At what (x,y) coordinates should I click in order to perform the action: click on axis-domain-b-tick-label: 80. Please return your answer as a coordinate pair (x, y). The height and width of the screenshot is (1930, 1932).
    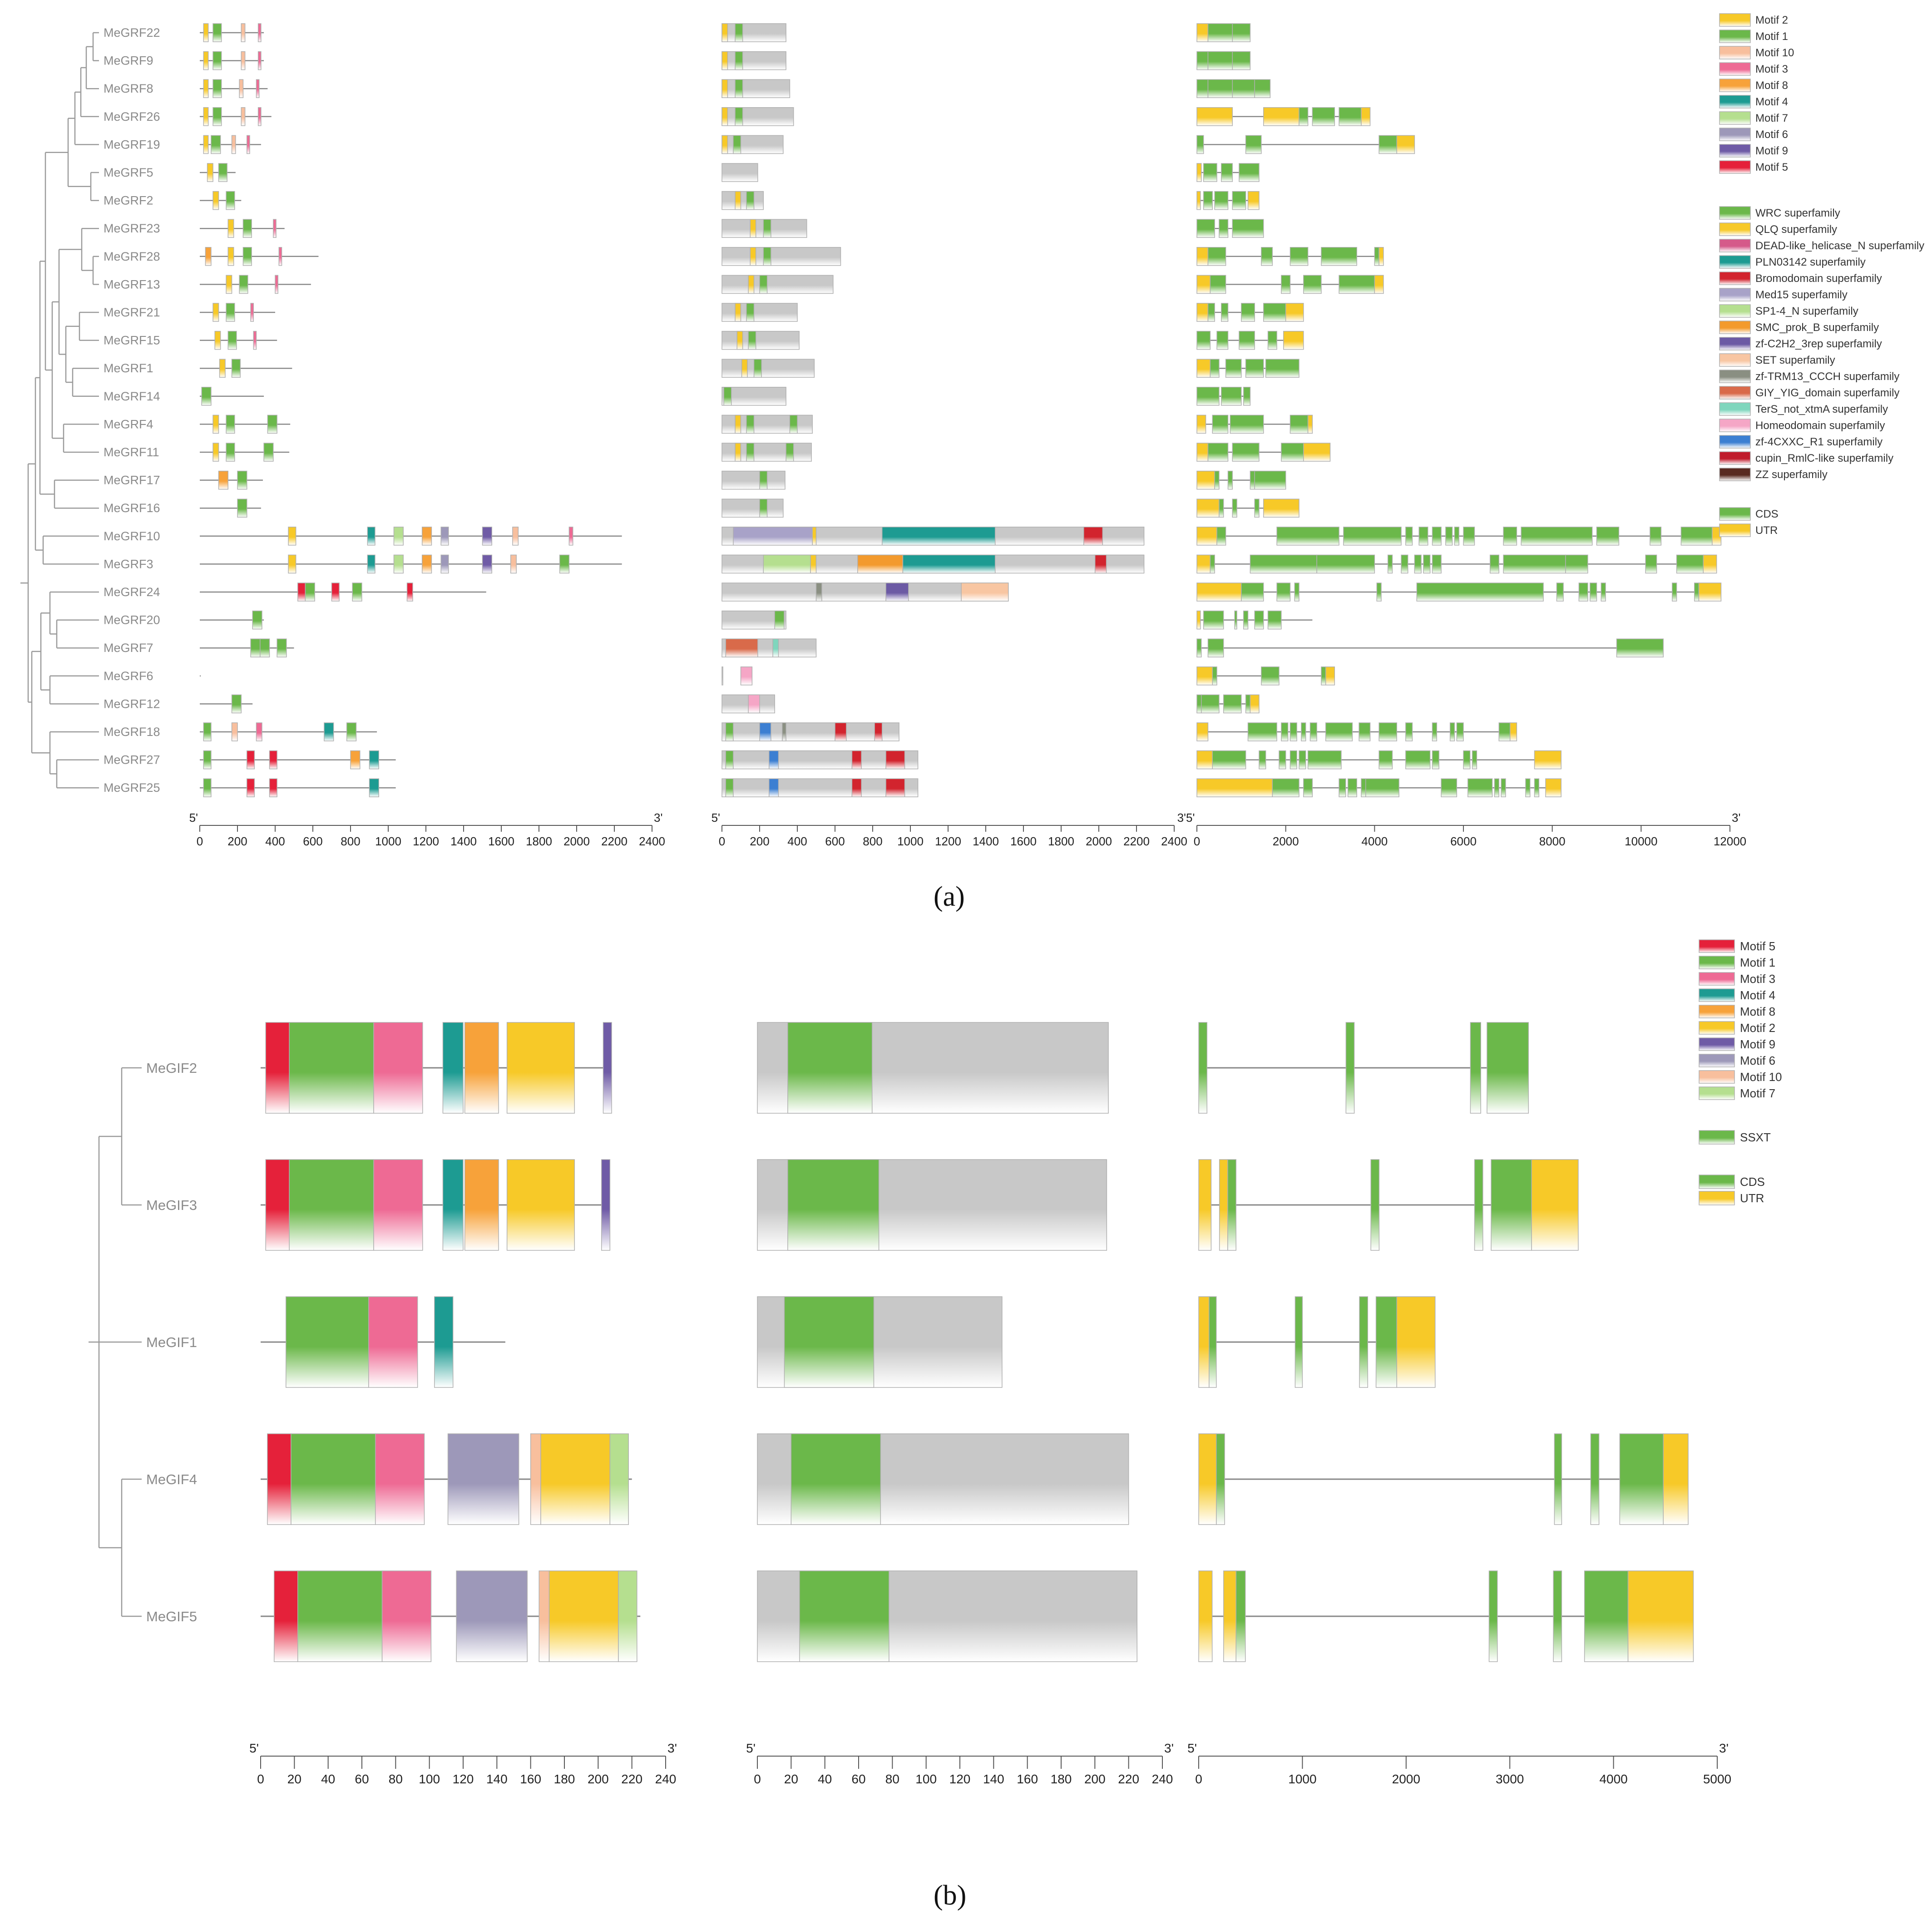
    Looking at the image, I should click on (892, 1779).